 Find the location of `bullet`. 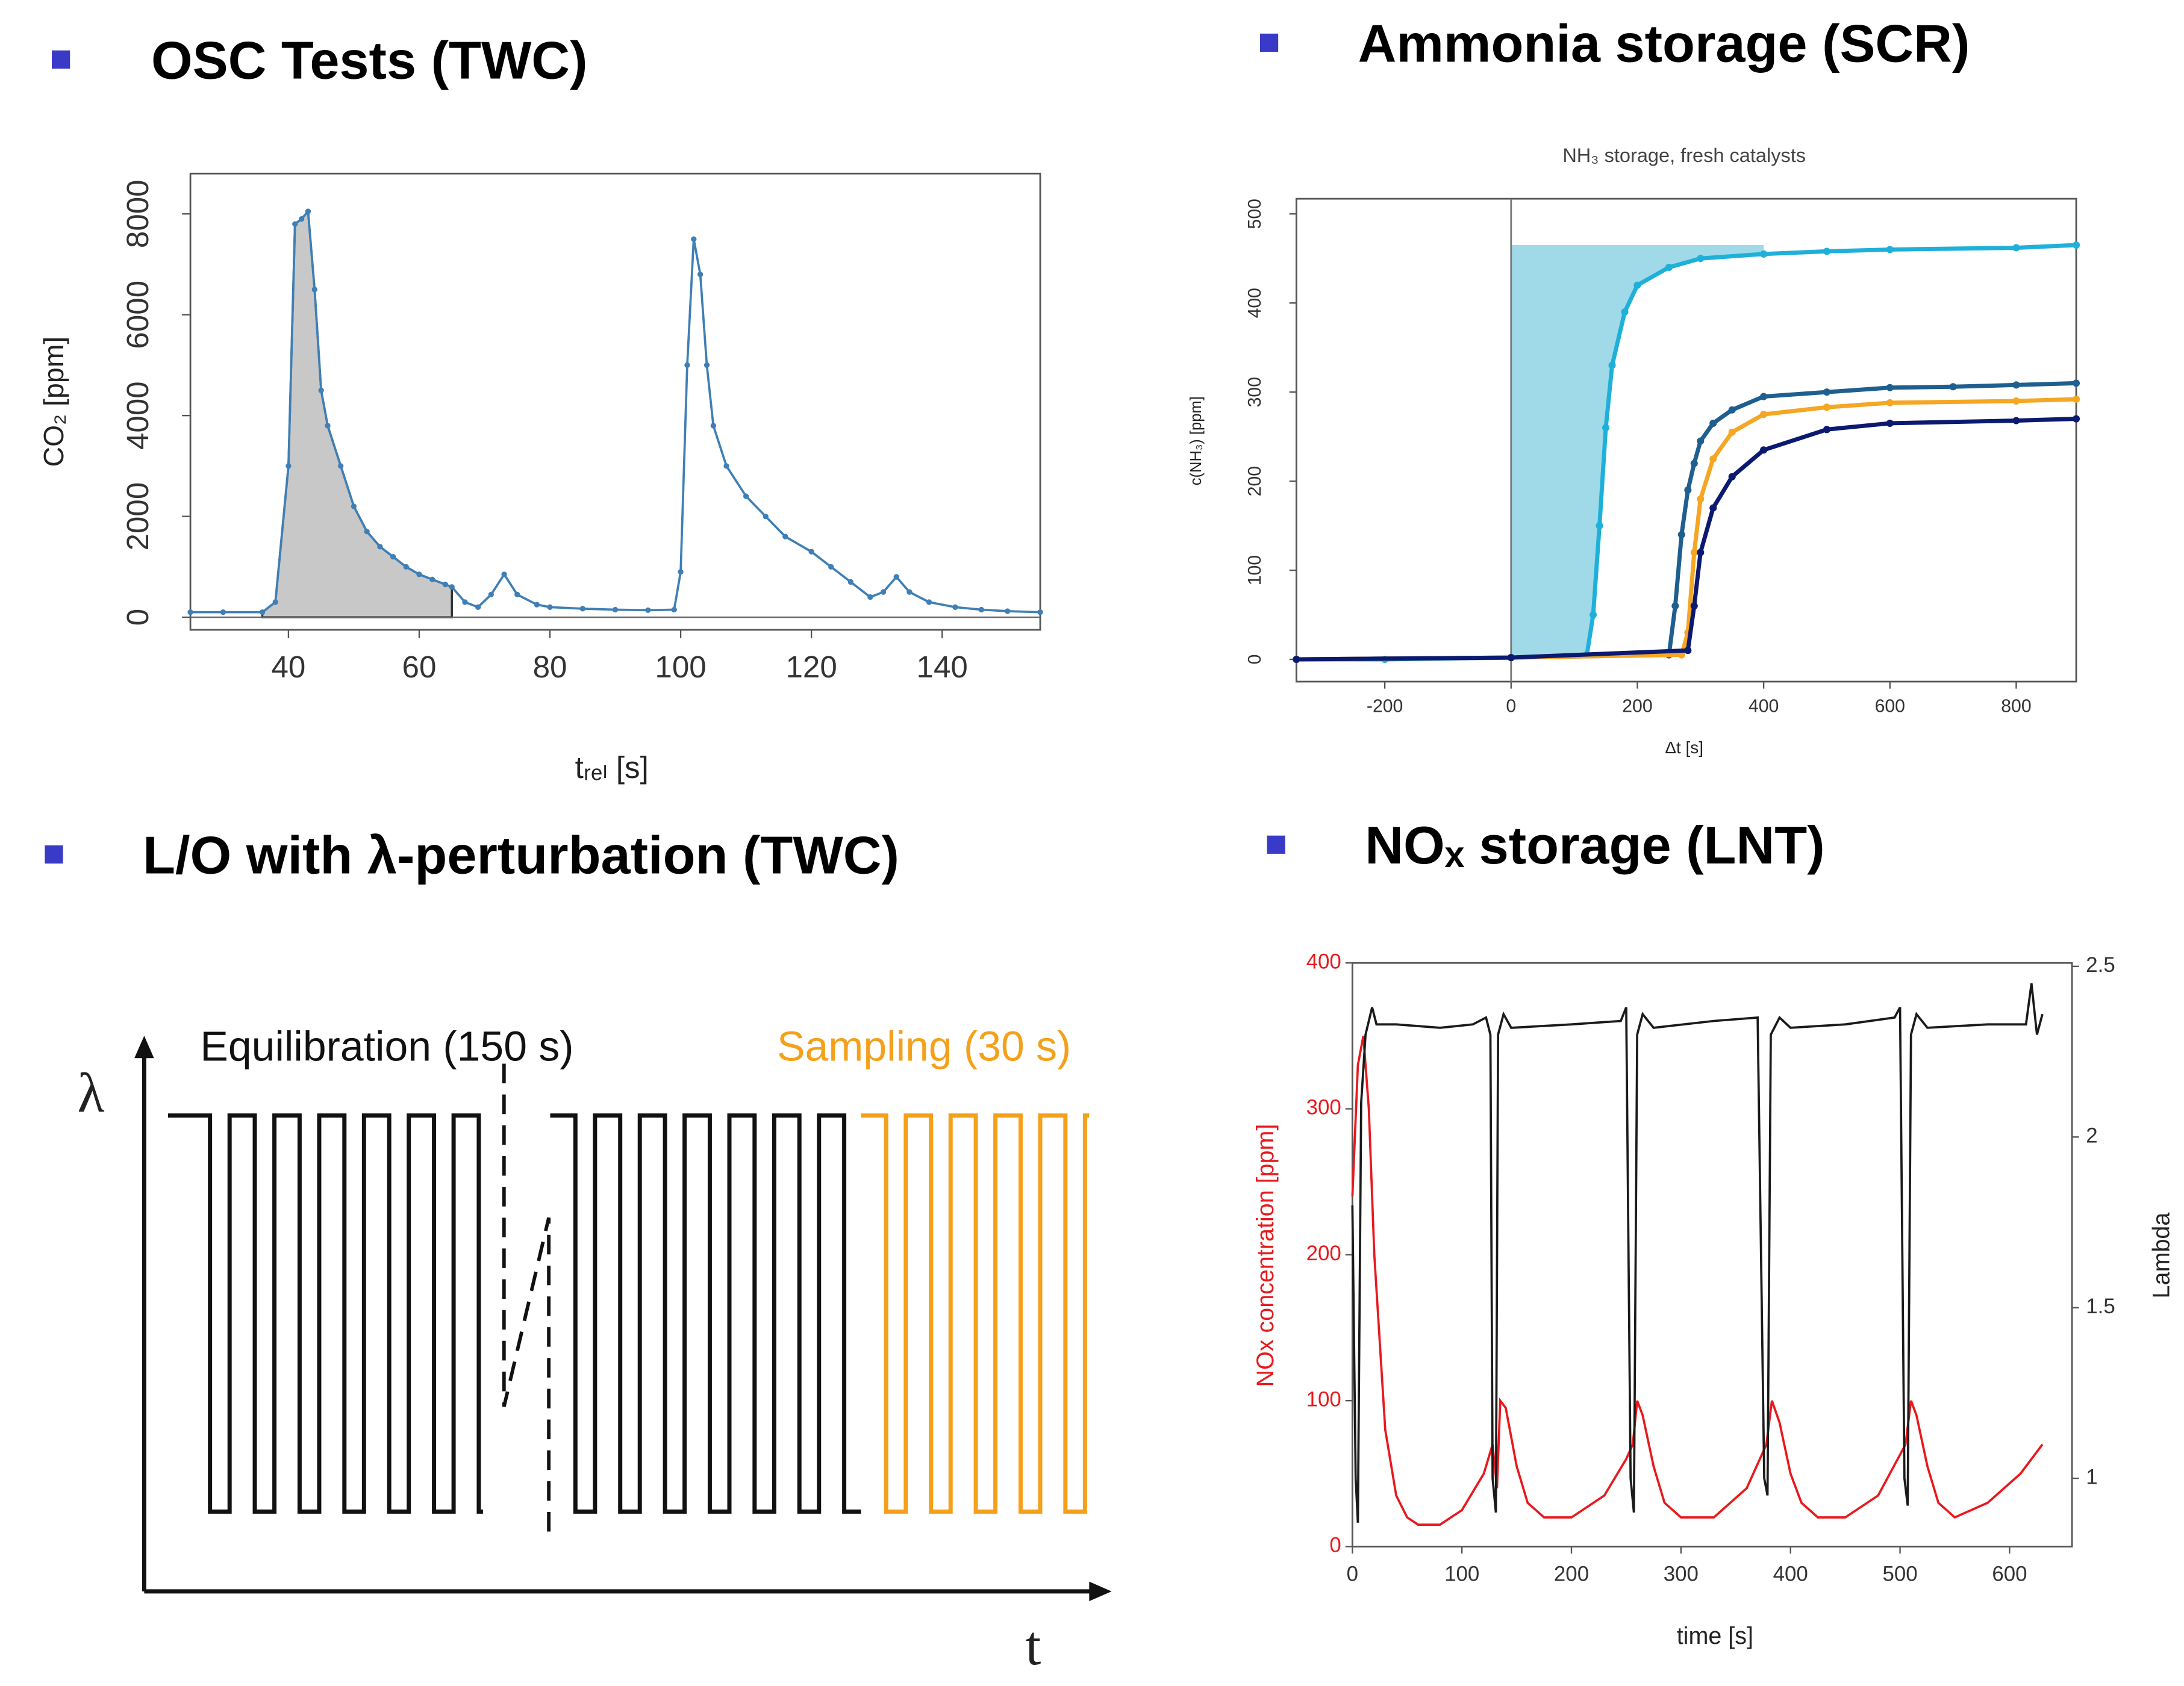

bullet is located at coordinates (1269, 42).